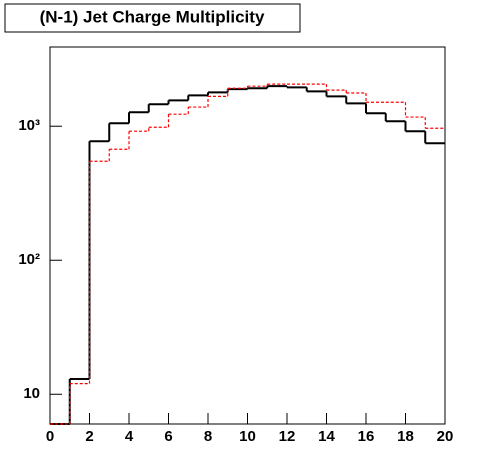 The height and width of the screenshot is (472, 496). What do you see at coordinates (129, 436) in the screenshot?
I see `x-tick-label: 4` at bounding box center [129, 436].